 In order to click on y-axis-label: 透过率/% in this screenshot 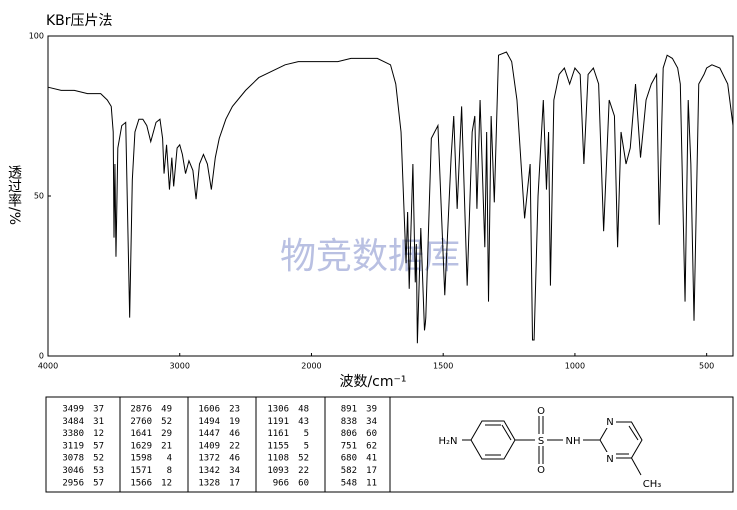, I will do `click(14, 195)`.